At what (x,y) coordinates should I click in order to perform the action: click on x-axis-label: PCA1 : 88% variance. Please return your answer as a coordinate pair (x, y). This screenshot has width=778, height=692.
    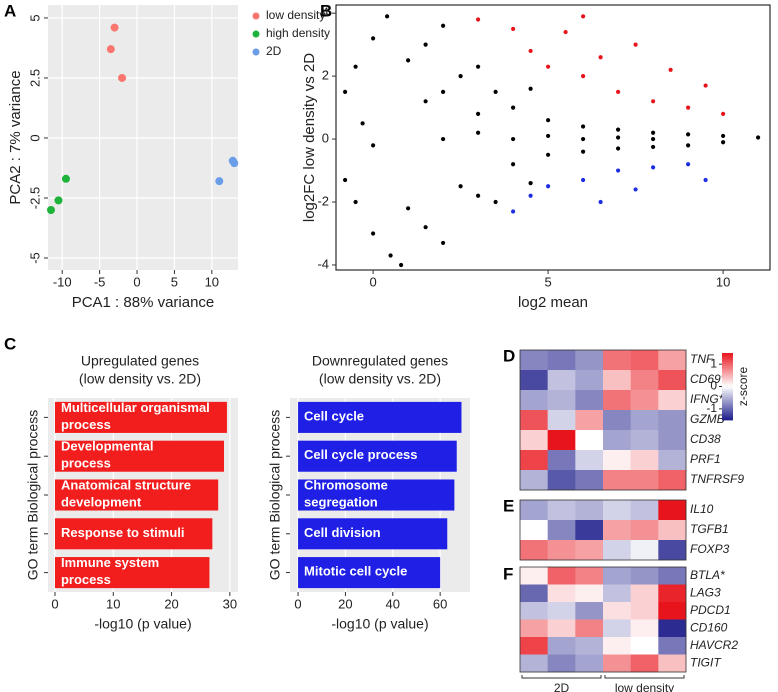
    Looking at the image, I should click on (143, 302).